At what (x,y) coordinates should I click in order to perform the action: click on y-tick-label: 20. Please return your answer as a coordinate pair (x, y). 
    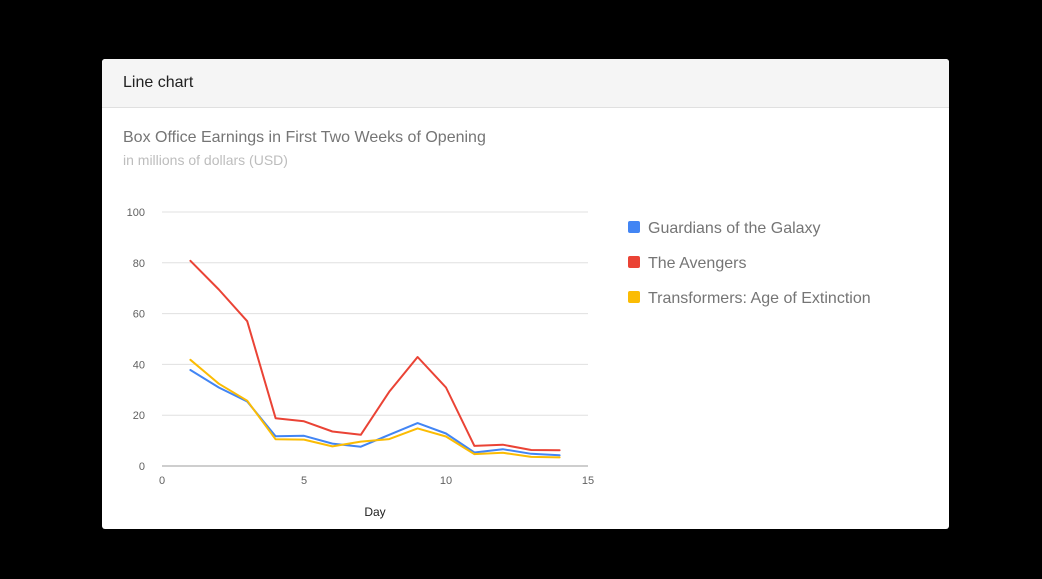
    Looking at the image, I should click on (139, 416).